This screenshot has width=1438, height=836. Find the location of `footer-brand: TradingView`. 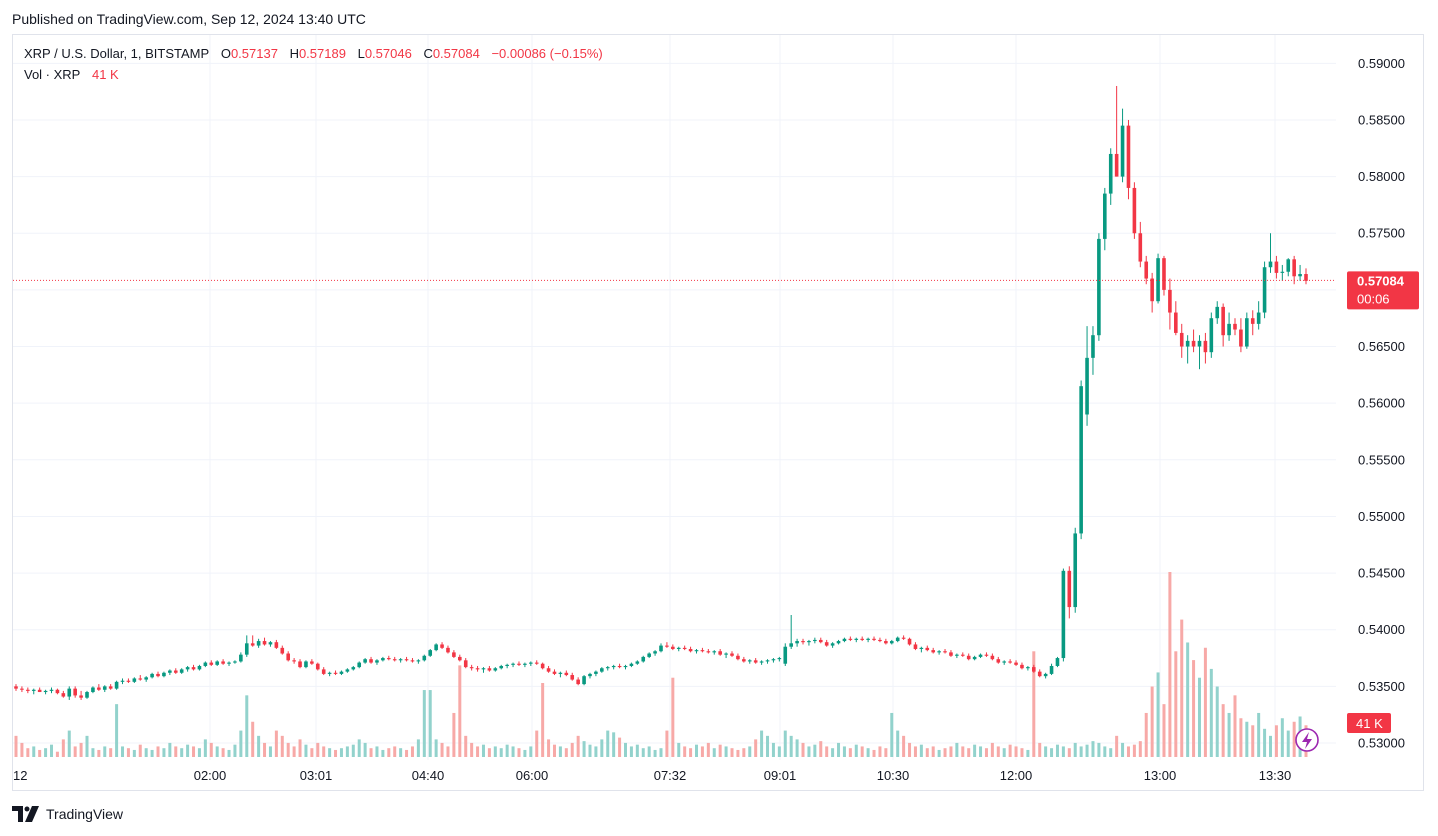

footer-brand: TradingView is located at coordinates (85, 814).